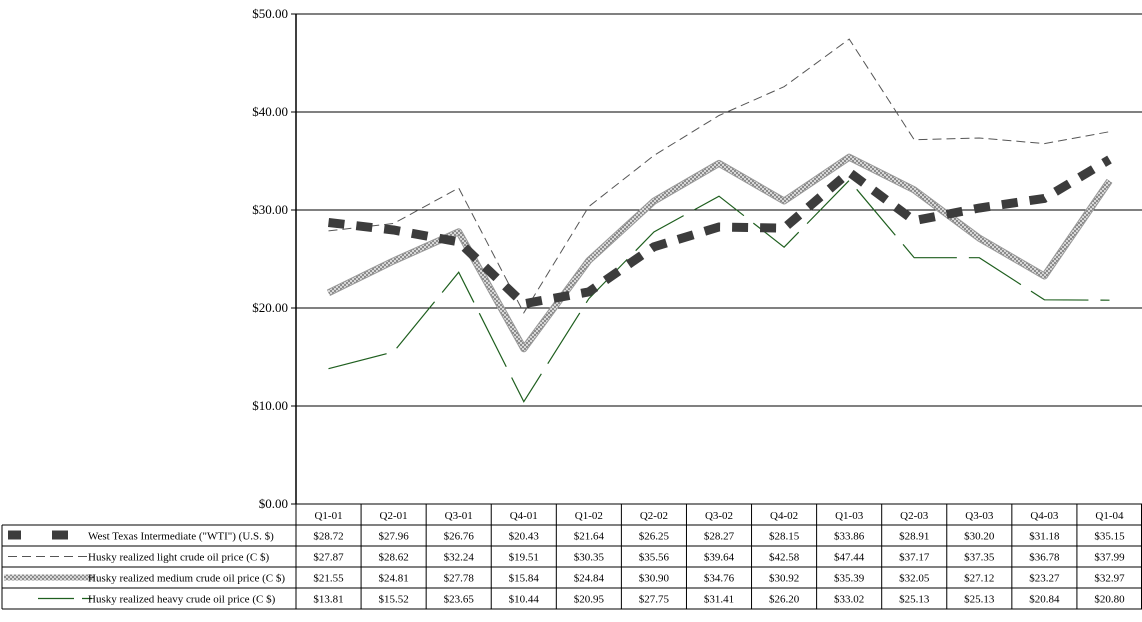  I want to click on x-tick-label: Q3-02, so click(719, 516).